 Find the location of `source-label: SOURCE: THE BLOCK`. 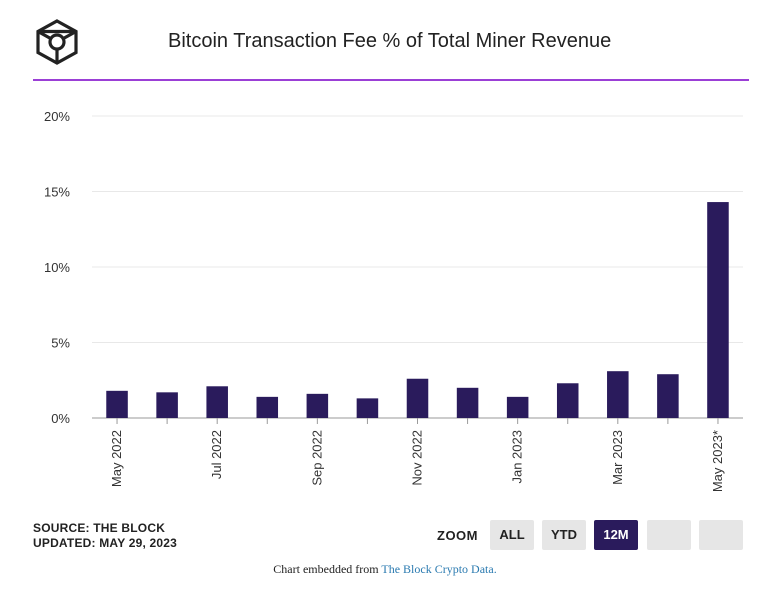

source-label: SOURCE: THE BLOCK is located at coordinates (99, 528).